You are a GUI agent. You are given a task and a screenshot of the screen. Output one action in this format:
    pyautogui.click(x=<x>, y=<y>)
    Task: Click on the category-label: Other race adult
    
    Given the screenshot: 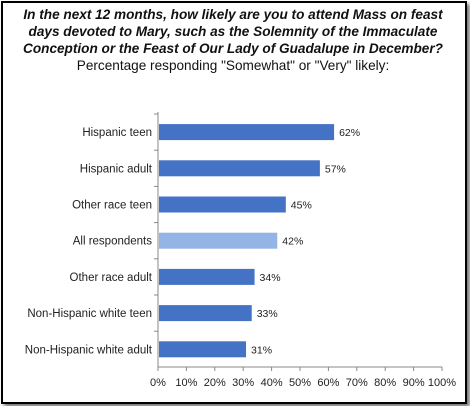 What is the action you would take?
    pyautogui.click(x=111, y=278)
    